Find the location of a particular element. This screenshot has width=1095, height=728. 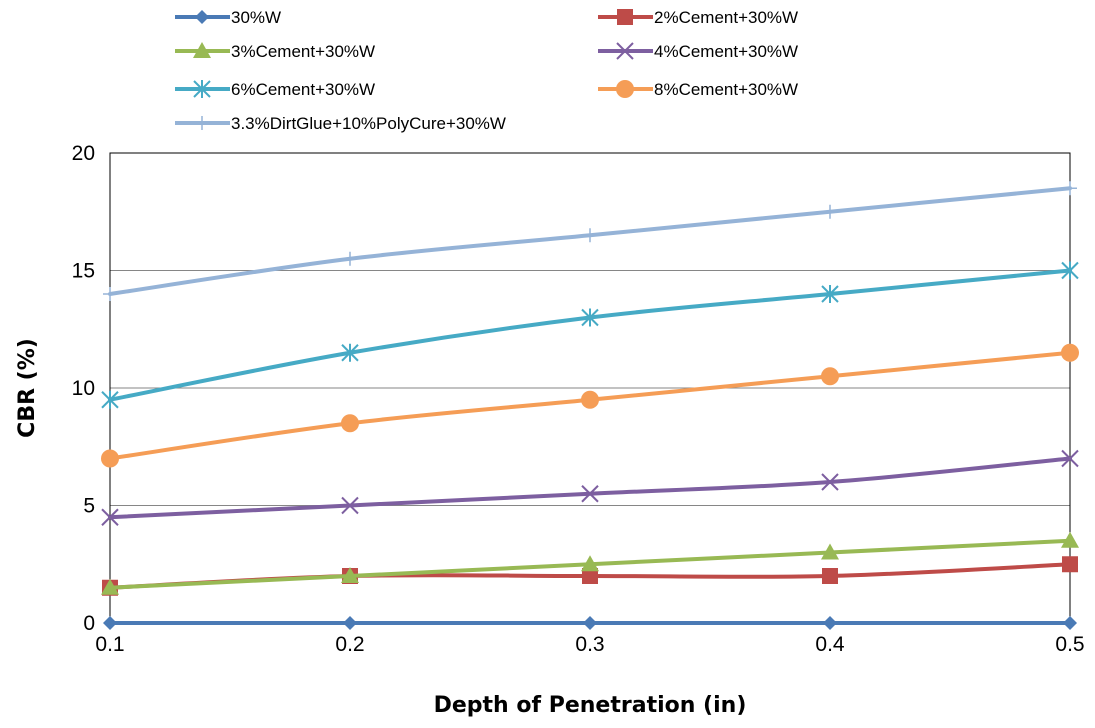

legend-item: 3.3%DirtGlue+10%PolyCure+30%W is located at coordinates (340, 123).